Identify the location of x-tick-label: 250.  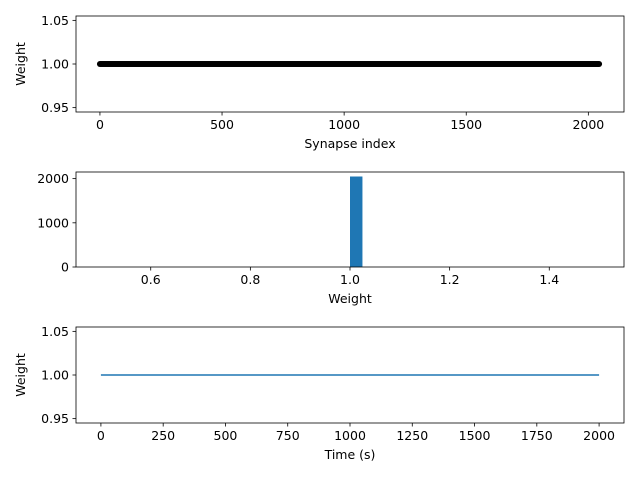
(163, 435).